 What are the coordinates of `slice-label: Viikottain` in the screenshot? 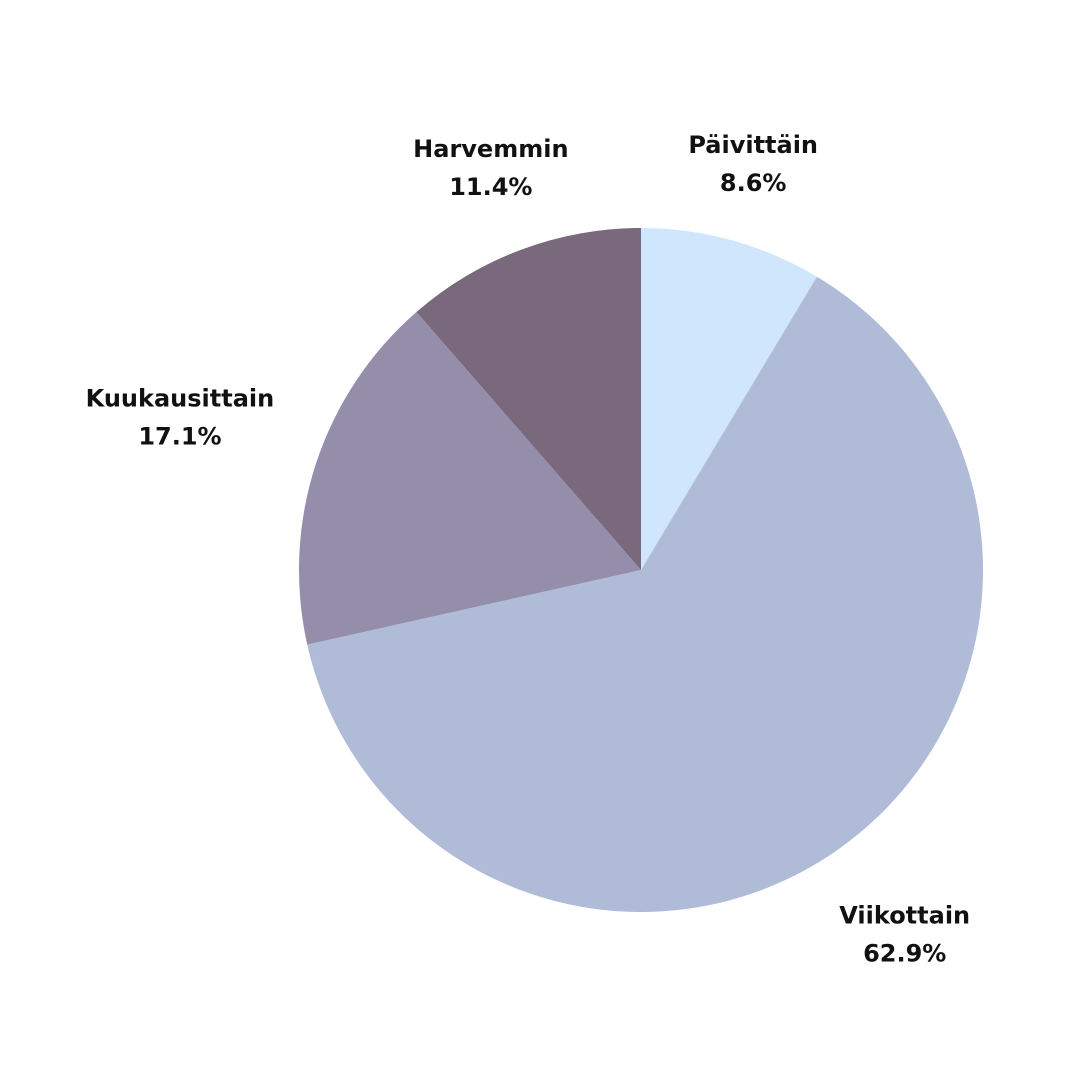 It's located at (904, 915).